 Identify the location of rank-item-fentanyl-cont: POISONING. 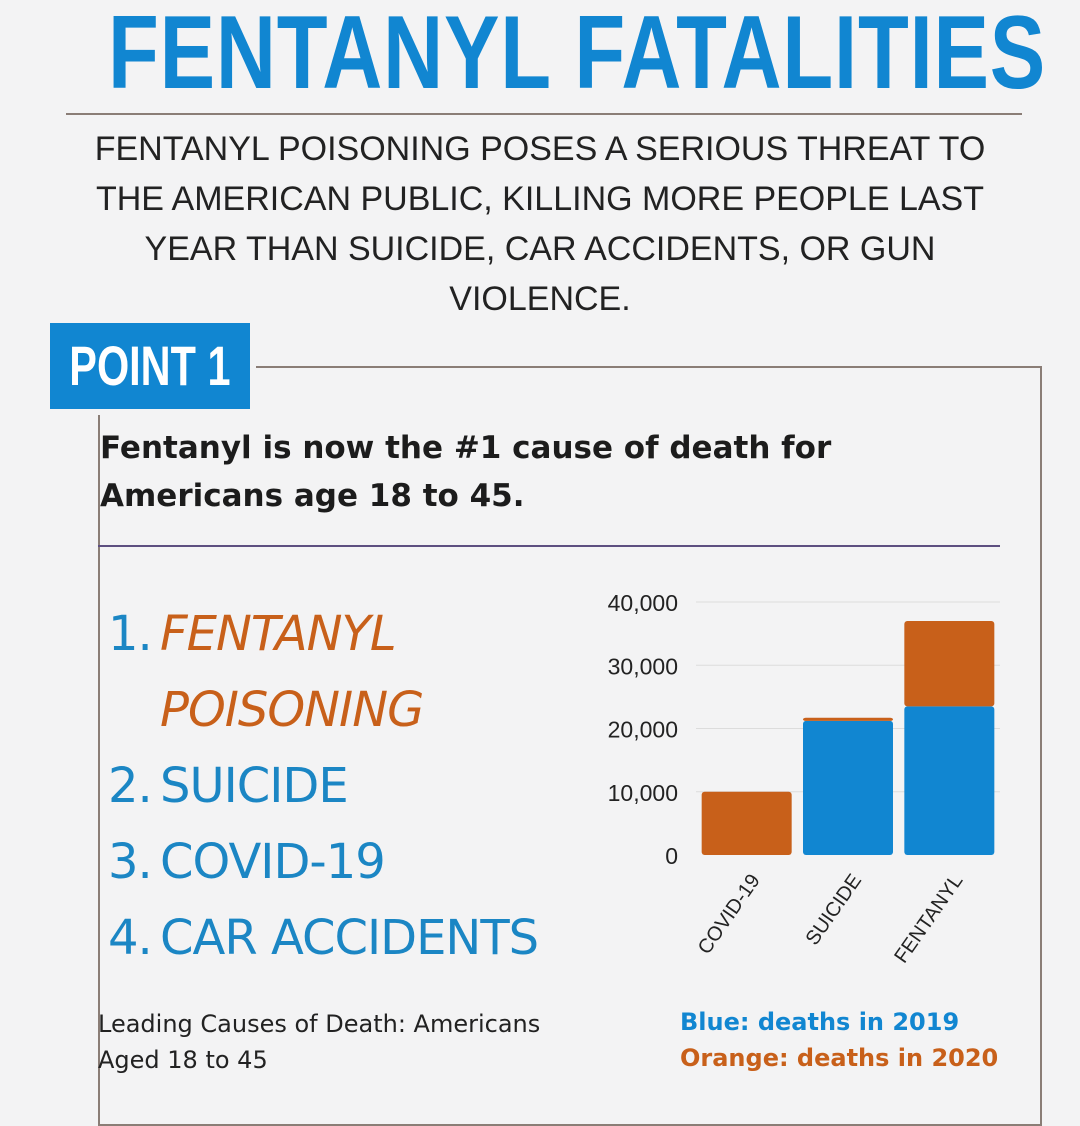
(323, 710).